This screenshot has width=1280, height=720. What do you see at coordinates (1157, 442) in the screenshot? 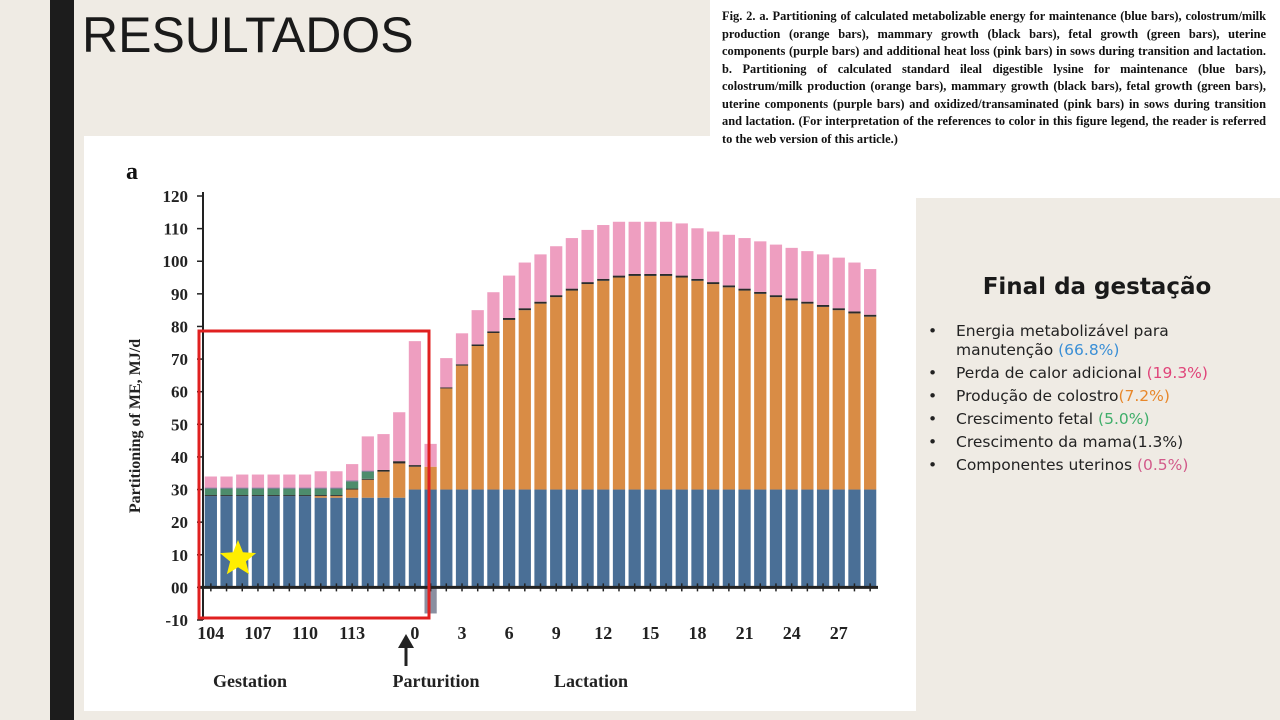
I see `summary-item-value: (1.3%)` at bounding box center [1157, 442].